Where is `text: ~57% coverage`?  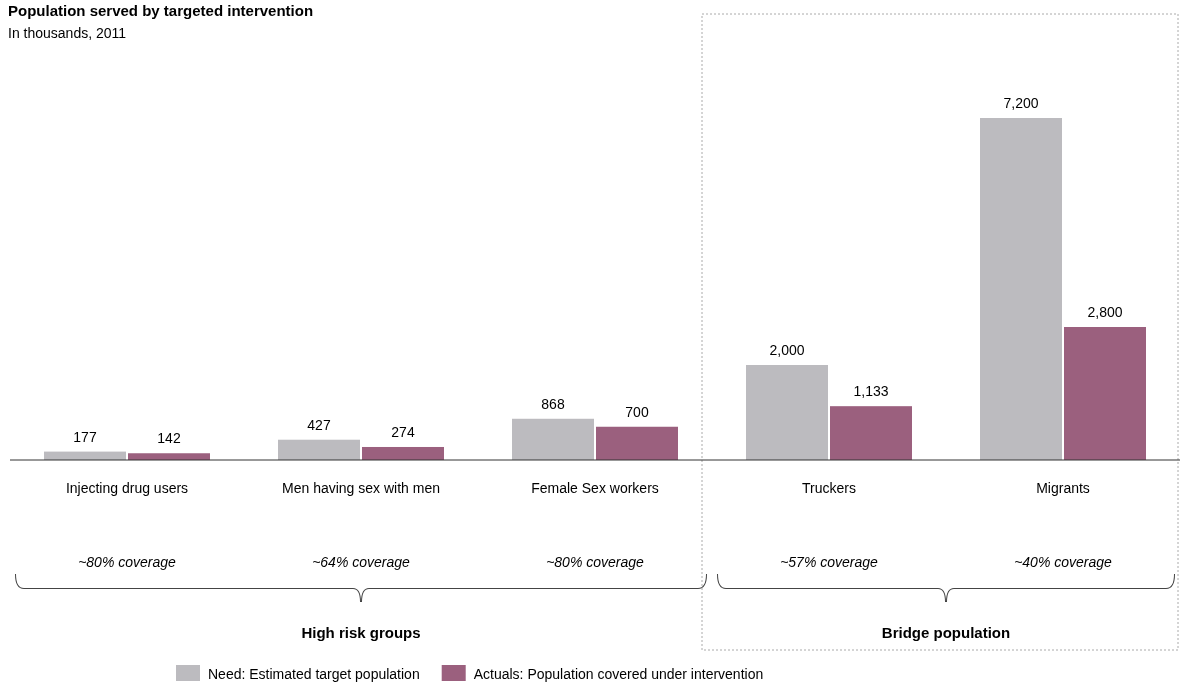 text: ~57% coverage is located at coordinates (829, 562).